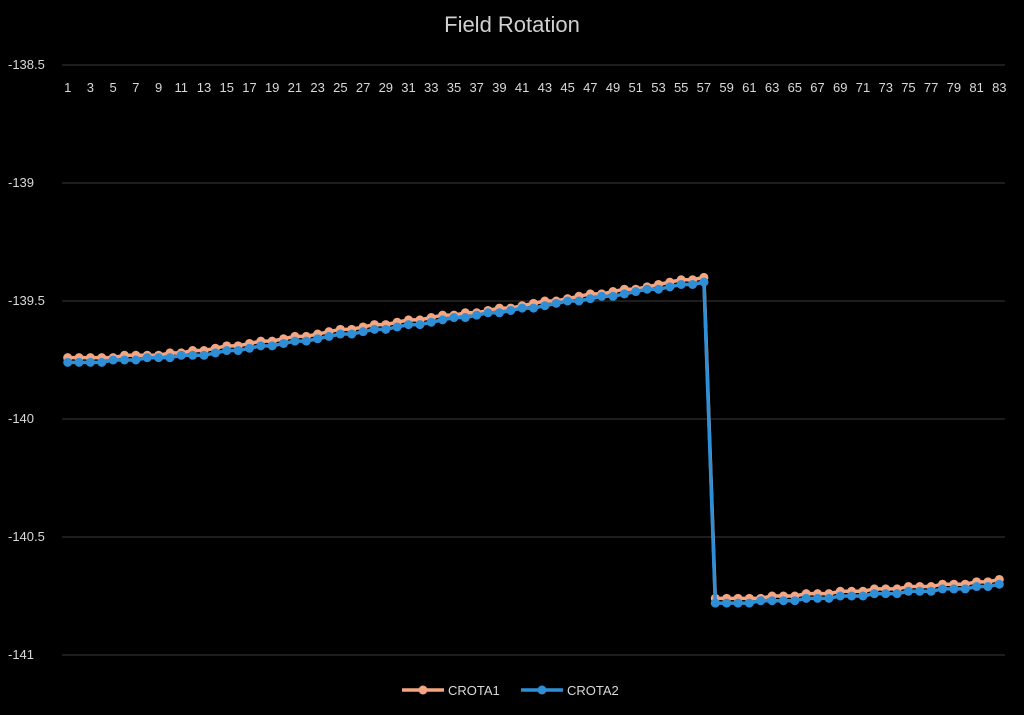 This screenshot has width=1024, height=715. What do you see at coordinates (363, 87) in the screenshot?
I see `x-tick-label: 27` at bounding box center [363, 87].